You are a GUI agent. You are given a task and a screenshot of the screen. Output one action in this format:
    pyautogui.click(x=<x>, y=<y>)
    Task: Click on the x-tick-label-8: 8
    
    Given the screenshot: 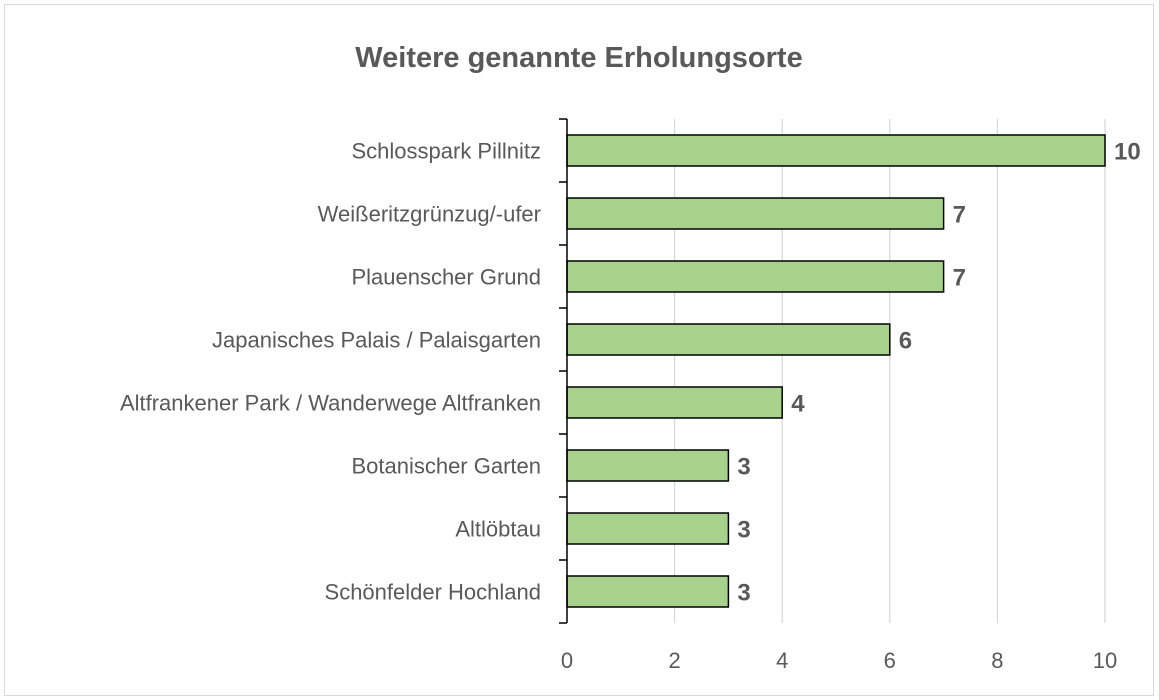 What is the action you would take?
    pyautogui.click(x=997, y=660)
    